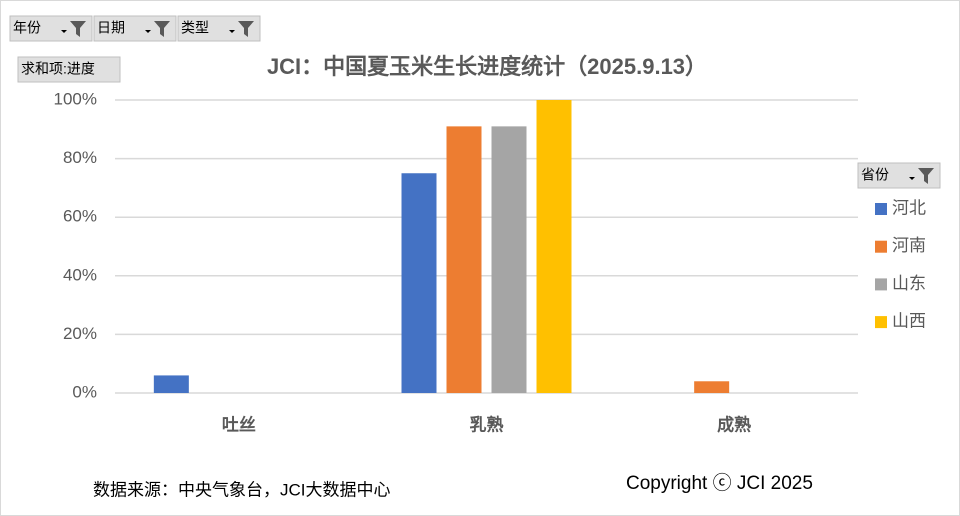 The width and height of the screenshot is (960, 516). Describe the element at coordinates (58, 69) in the screenshot. I see `filter-label: 求和项:进度` at that location.